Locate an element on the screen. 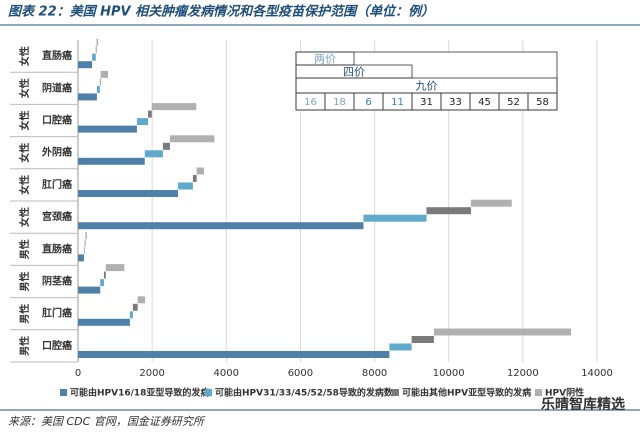 Image resolution: width=640 pixels, height=434 pixels. type-label: 11 is located at coordinates (397, 102).